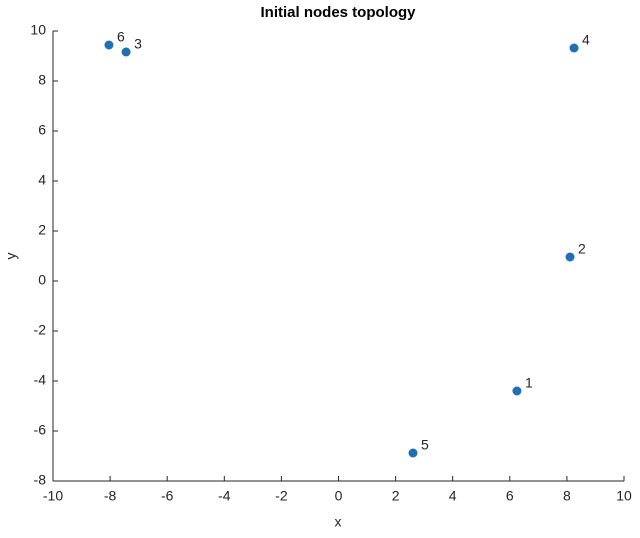 This screenshot has width=640, height=538. I want to click on x-tick-label: -10, so click(53, 496).